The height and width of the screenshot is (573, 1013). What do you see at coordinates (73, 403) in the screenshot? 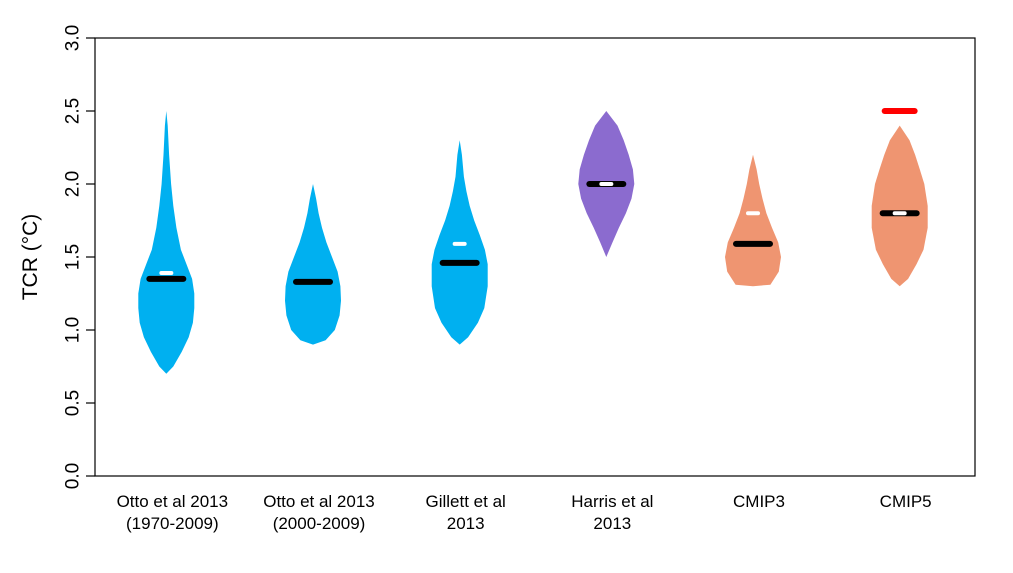
I see `y-tick-label: 0.5` at bounding box center [73, 403].